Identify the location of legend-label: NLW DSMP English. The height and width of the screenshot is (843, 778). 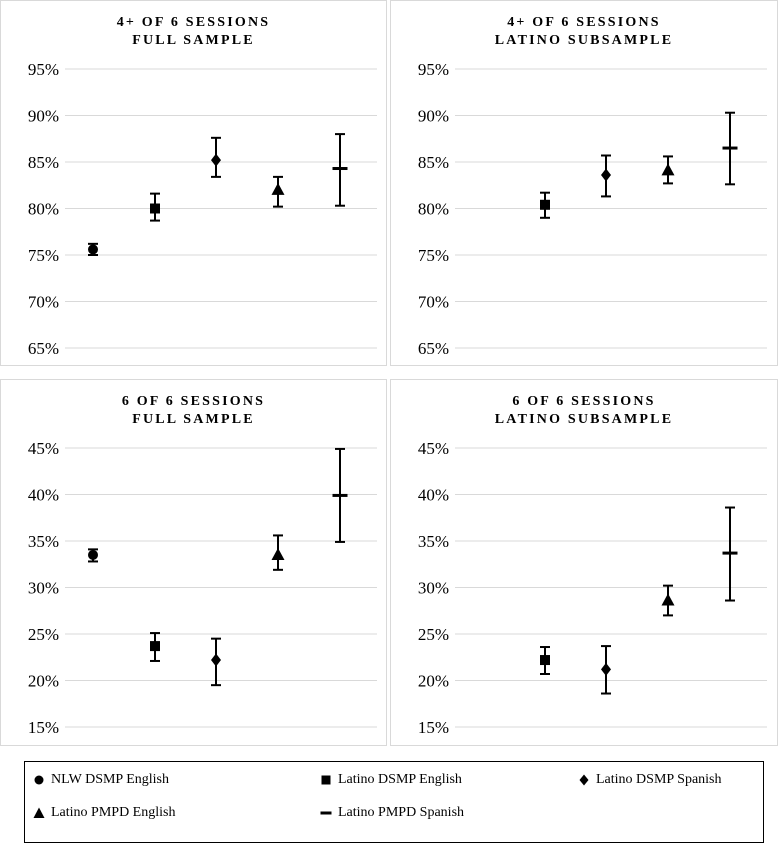
(110, 779).